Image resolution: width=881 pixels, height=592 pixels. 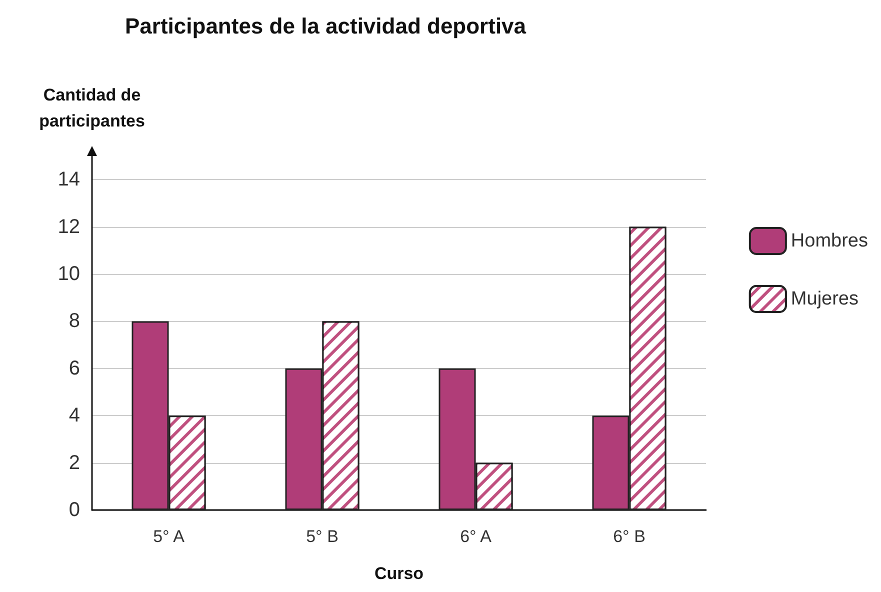 I want to click on x-tick-label: 5° B, so click(x=322, y=536).